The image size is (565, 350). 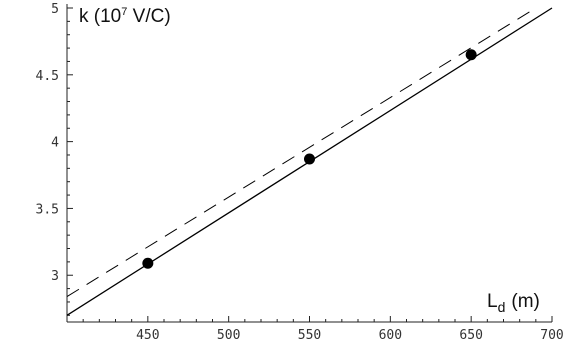 I want to click on x-axis: 450 500 550 600 650 700, so click(x=315, y=329).